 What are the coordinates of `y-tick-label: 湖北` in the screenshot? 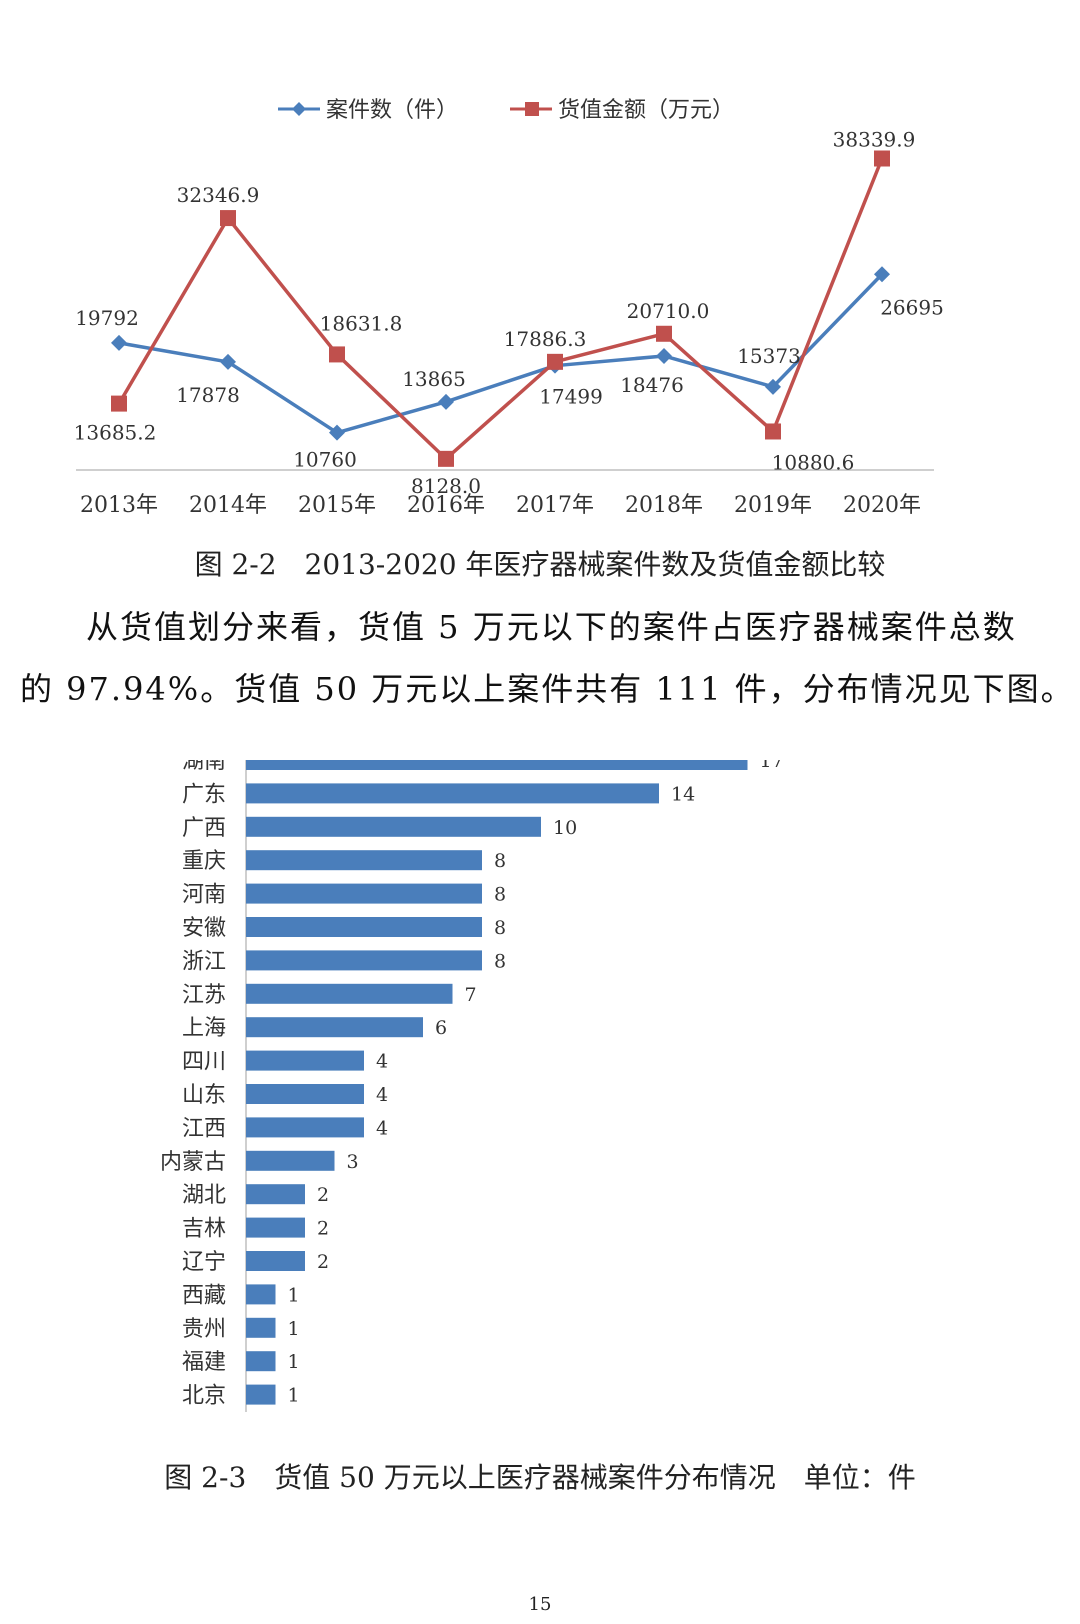 It's located at (204, 1195).